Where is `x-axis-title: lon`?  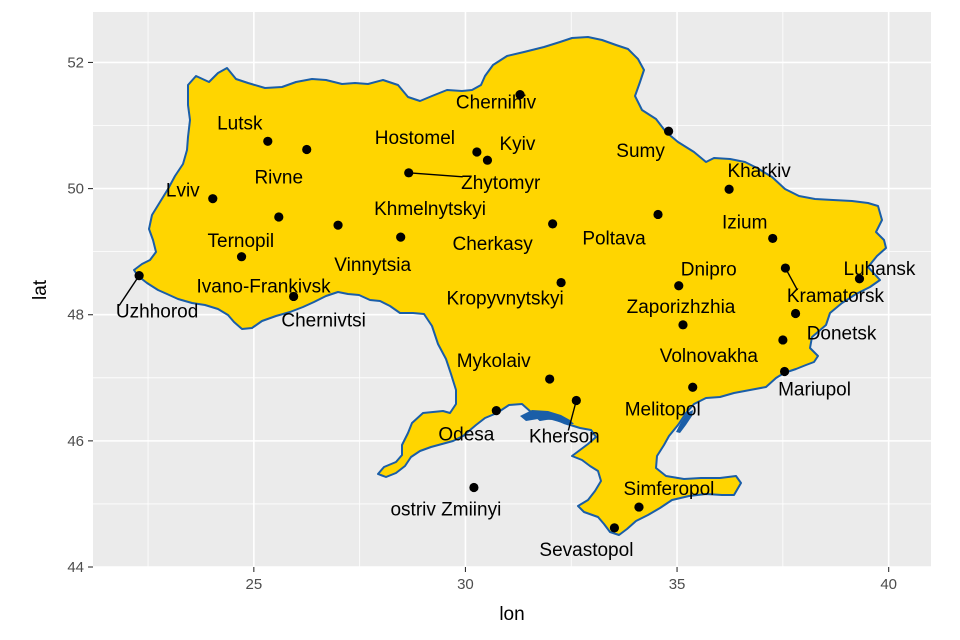
x-axis-title: lon is located at coordinates (511, 614).